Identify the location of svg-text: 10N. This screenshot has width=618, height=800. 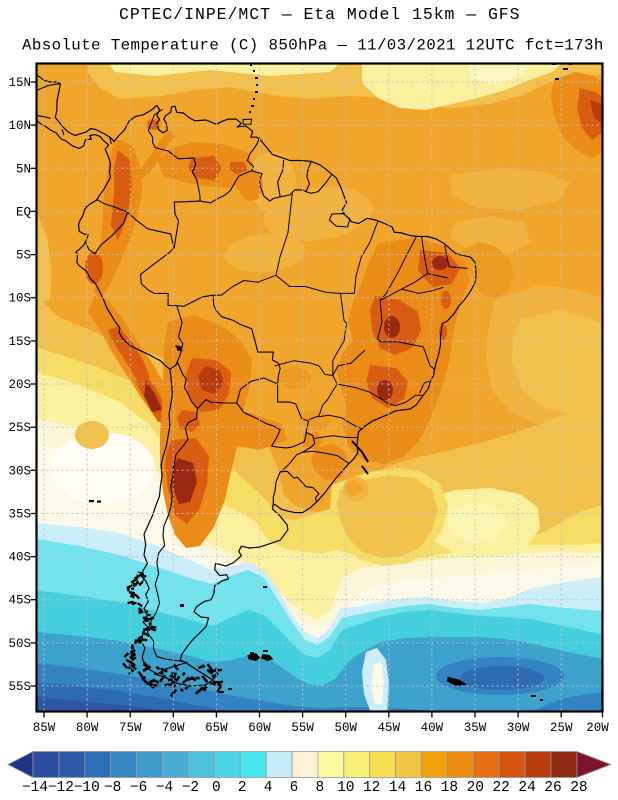
(19, 126).